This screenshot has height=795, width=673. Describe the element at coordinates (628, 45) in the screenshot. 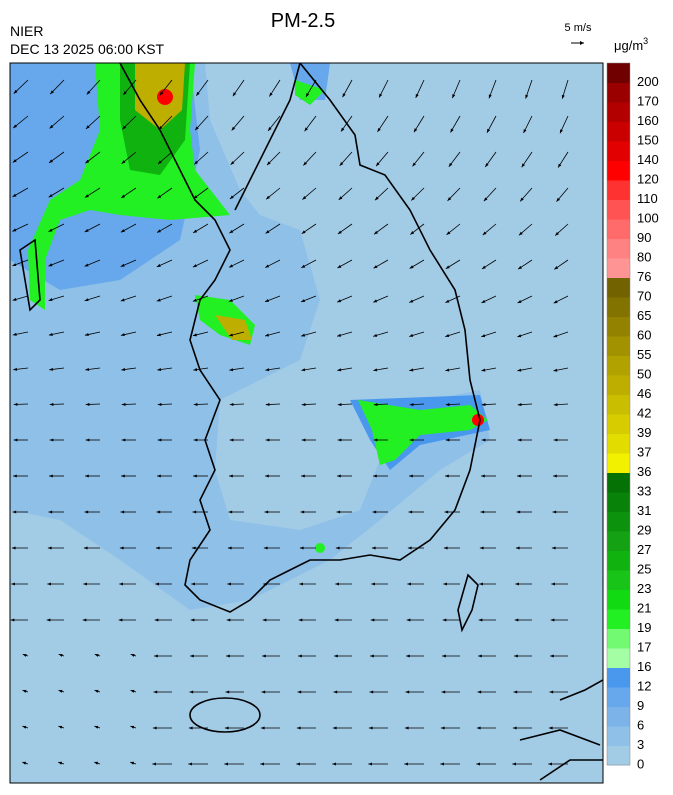

I see `unit-text: μg/m` at that location.